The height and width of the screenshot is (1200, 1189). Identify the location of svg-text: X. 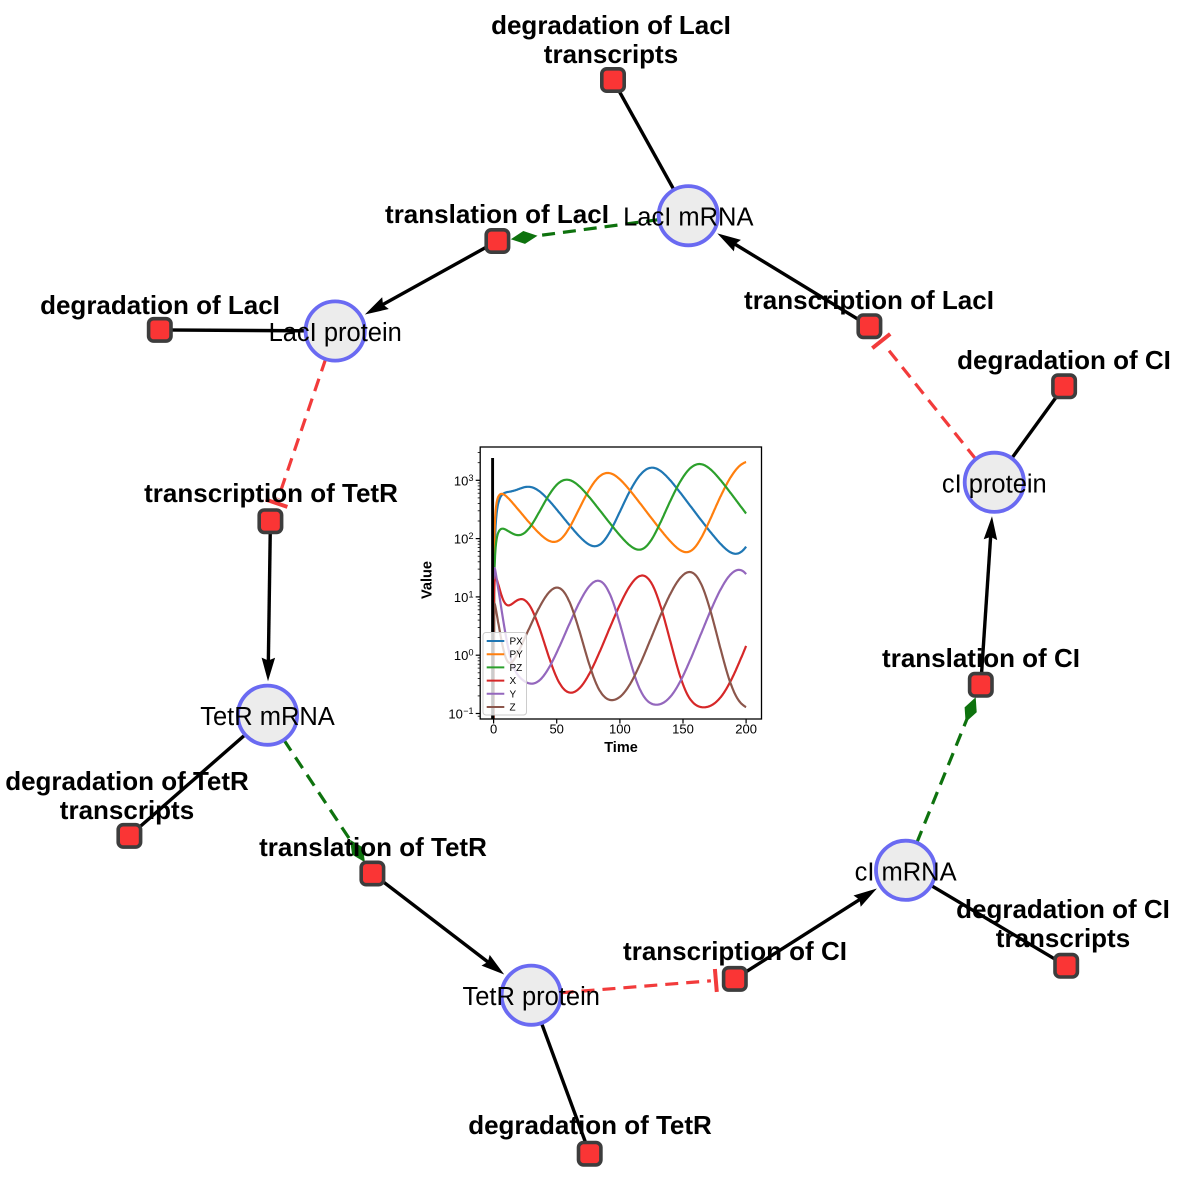
(513, 681).